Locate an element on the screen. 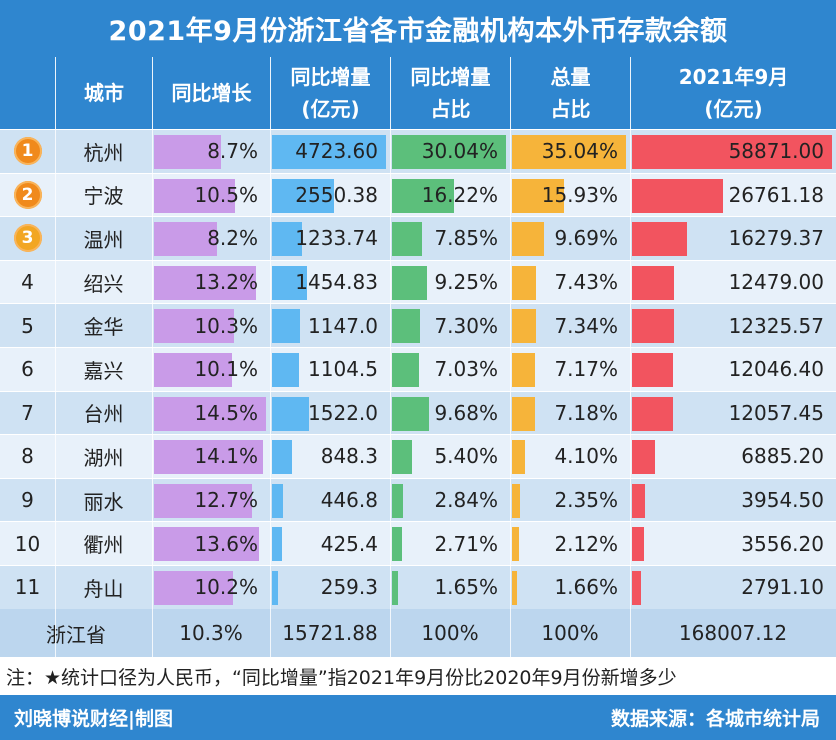 This screenshot has width=836, height=740. header-amount-label: 2021年9月 is located at coordinates (733, 77).